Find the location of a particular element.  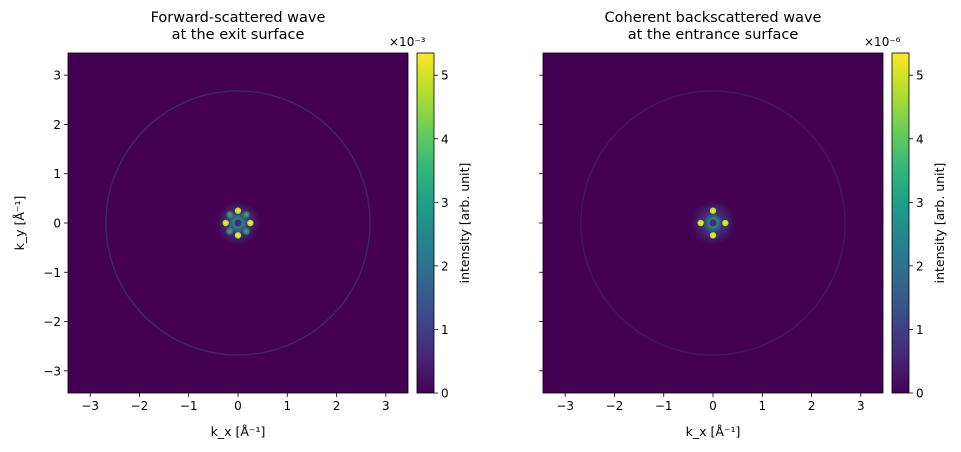

y-tick-label: 3 is located at coordinates (57, 76).